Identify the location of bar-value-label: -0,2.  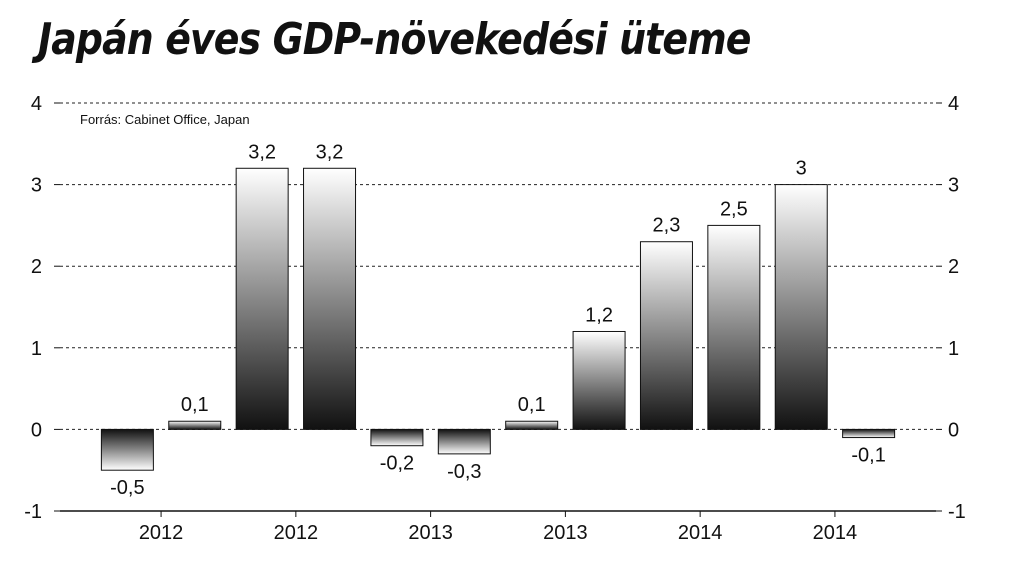
(397, 464).